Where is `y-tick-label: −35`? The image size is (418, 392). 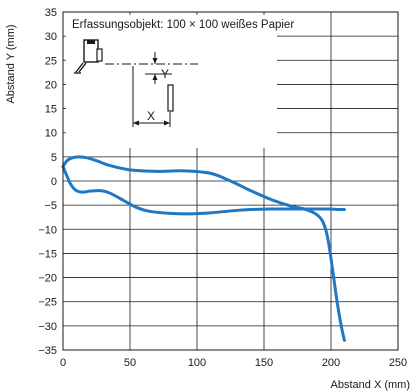 y-tick-label: −35 is located at coordinates (47, 351).